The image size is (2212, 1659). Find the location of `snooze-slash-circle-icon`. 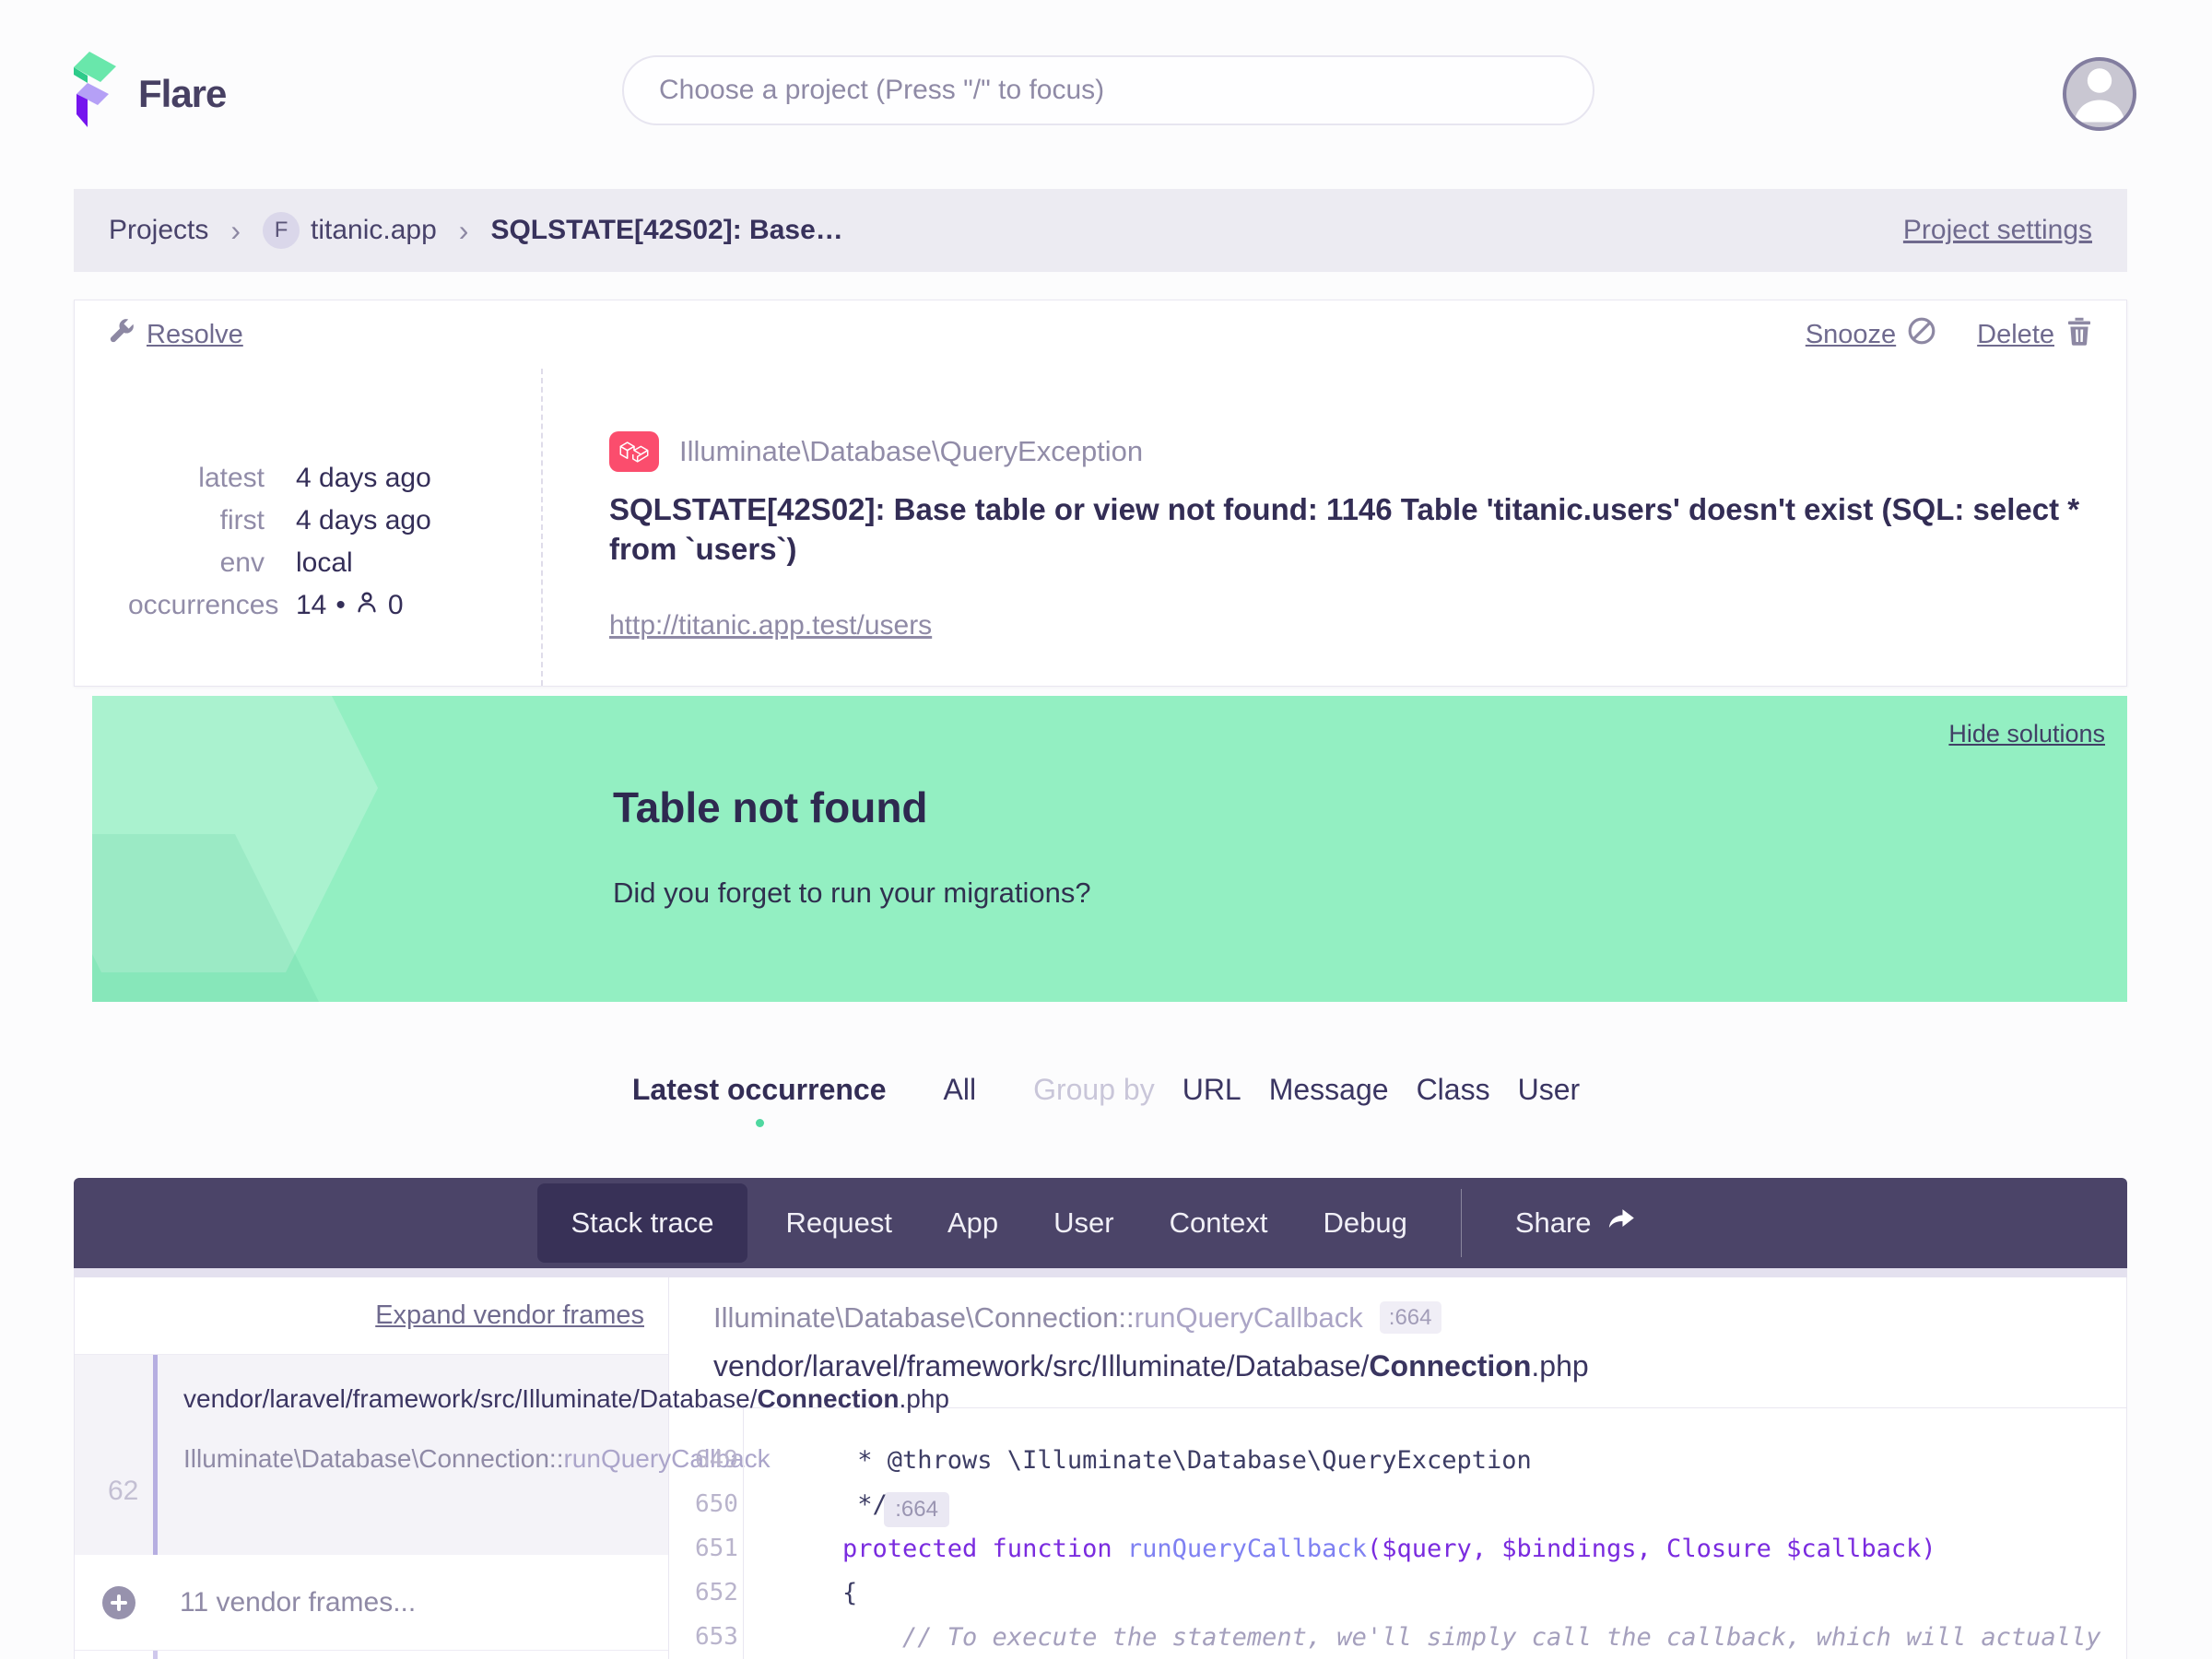

snooze-slash-circle-icon is located at coordinates (1921, 334).